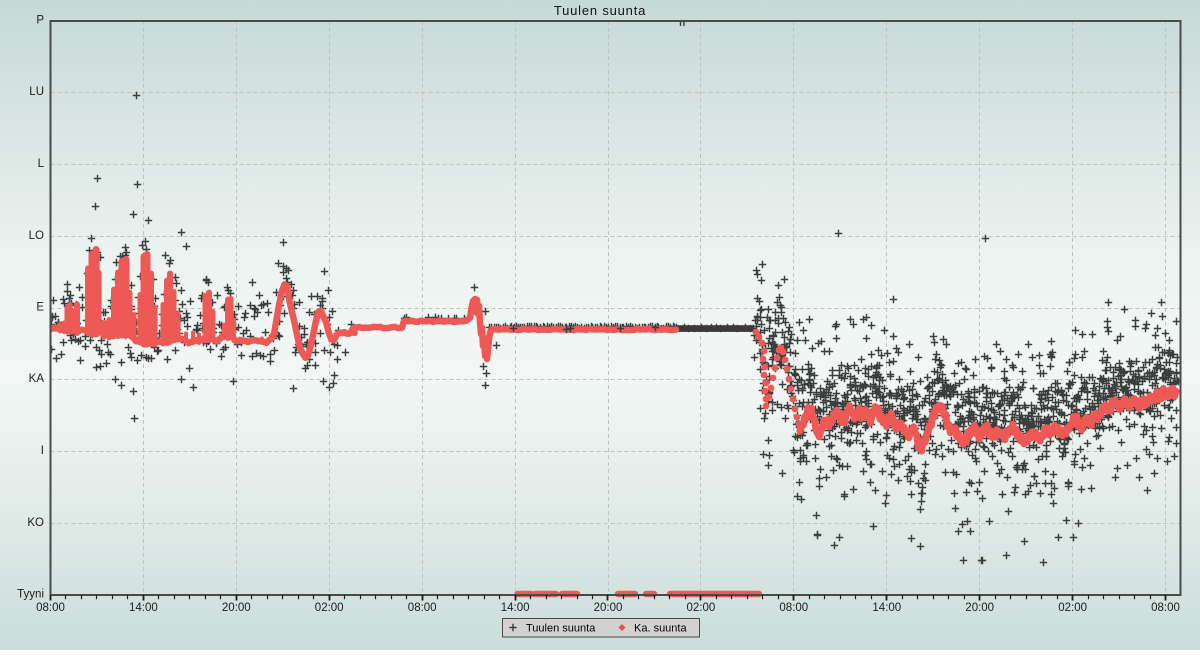 Image resolution: width=1200 pixels, height=655 pixels. Describe the element at coordinates (41, 164) in the screenshot. I see `svg-text: L` at that location.